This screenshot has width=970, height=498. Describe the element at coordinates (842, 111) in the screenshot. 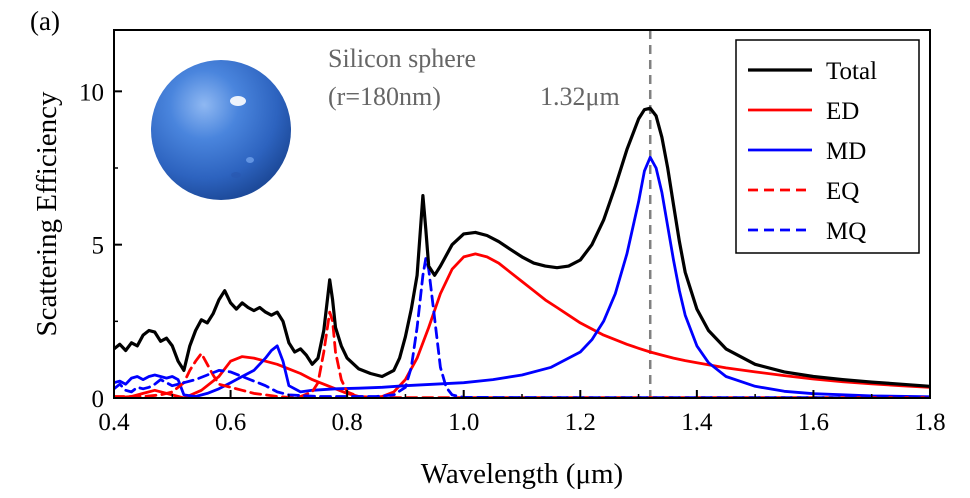

I see `legend-label-ed: ED` at that location.